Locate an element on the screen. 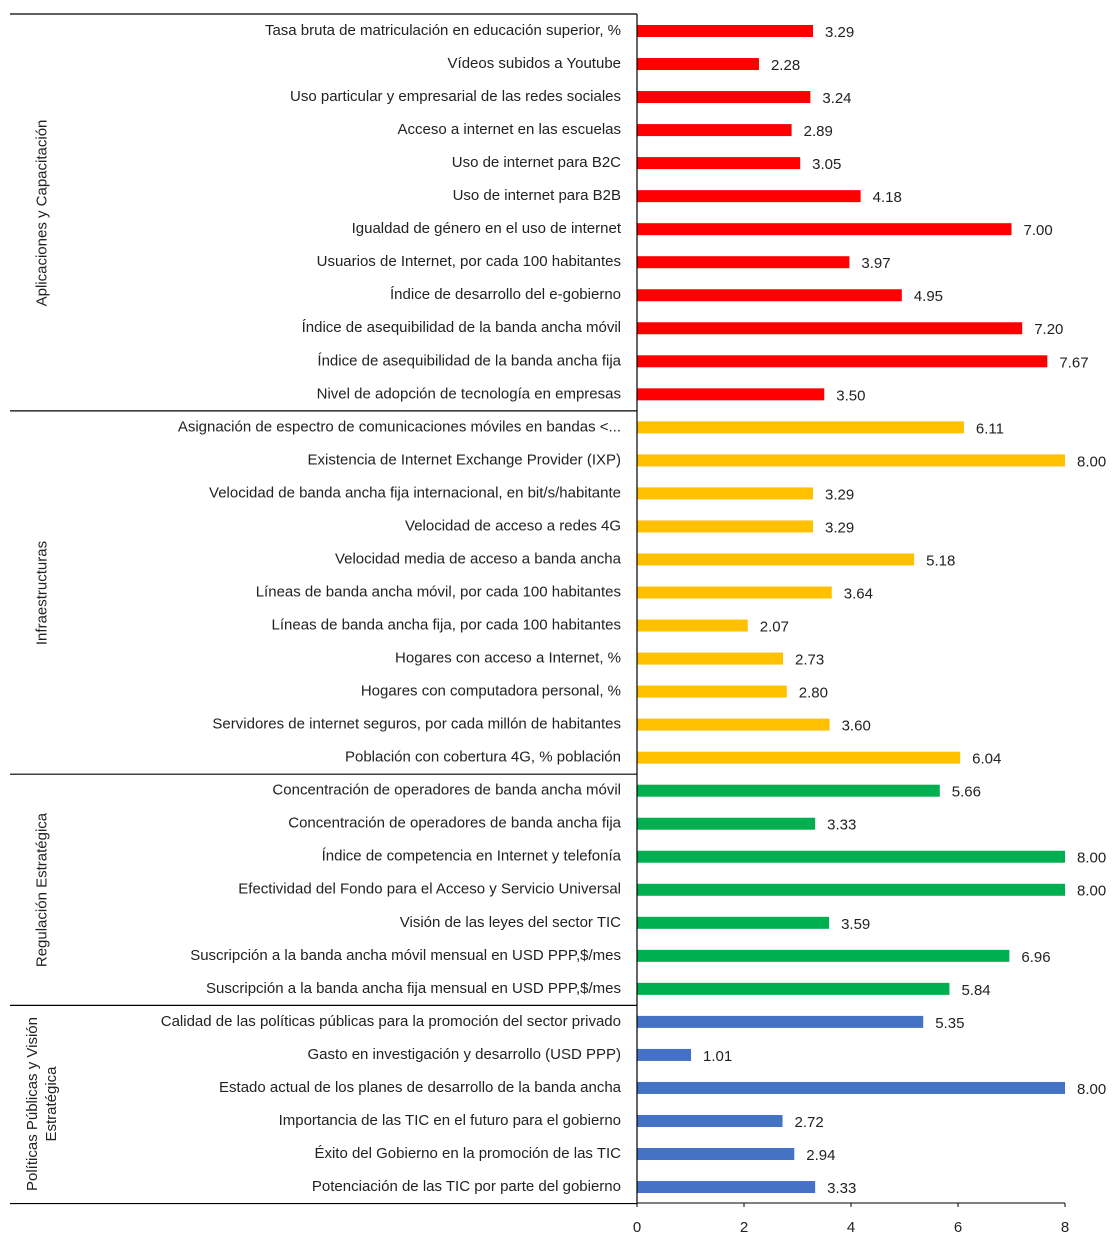 This screenshot has height=1234, width=1115. group-label: Infraestructuras is located at coordinates (42, 592).